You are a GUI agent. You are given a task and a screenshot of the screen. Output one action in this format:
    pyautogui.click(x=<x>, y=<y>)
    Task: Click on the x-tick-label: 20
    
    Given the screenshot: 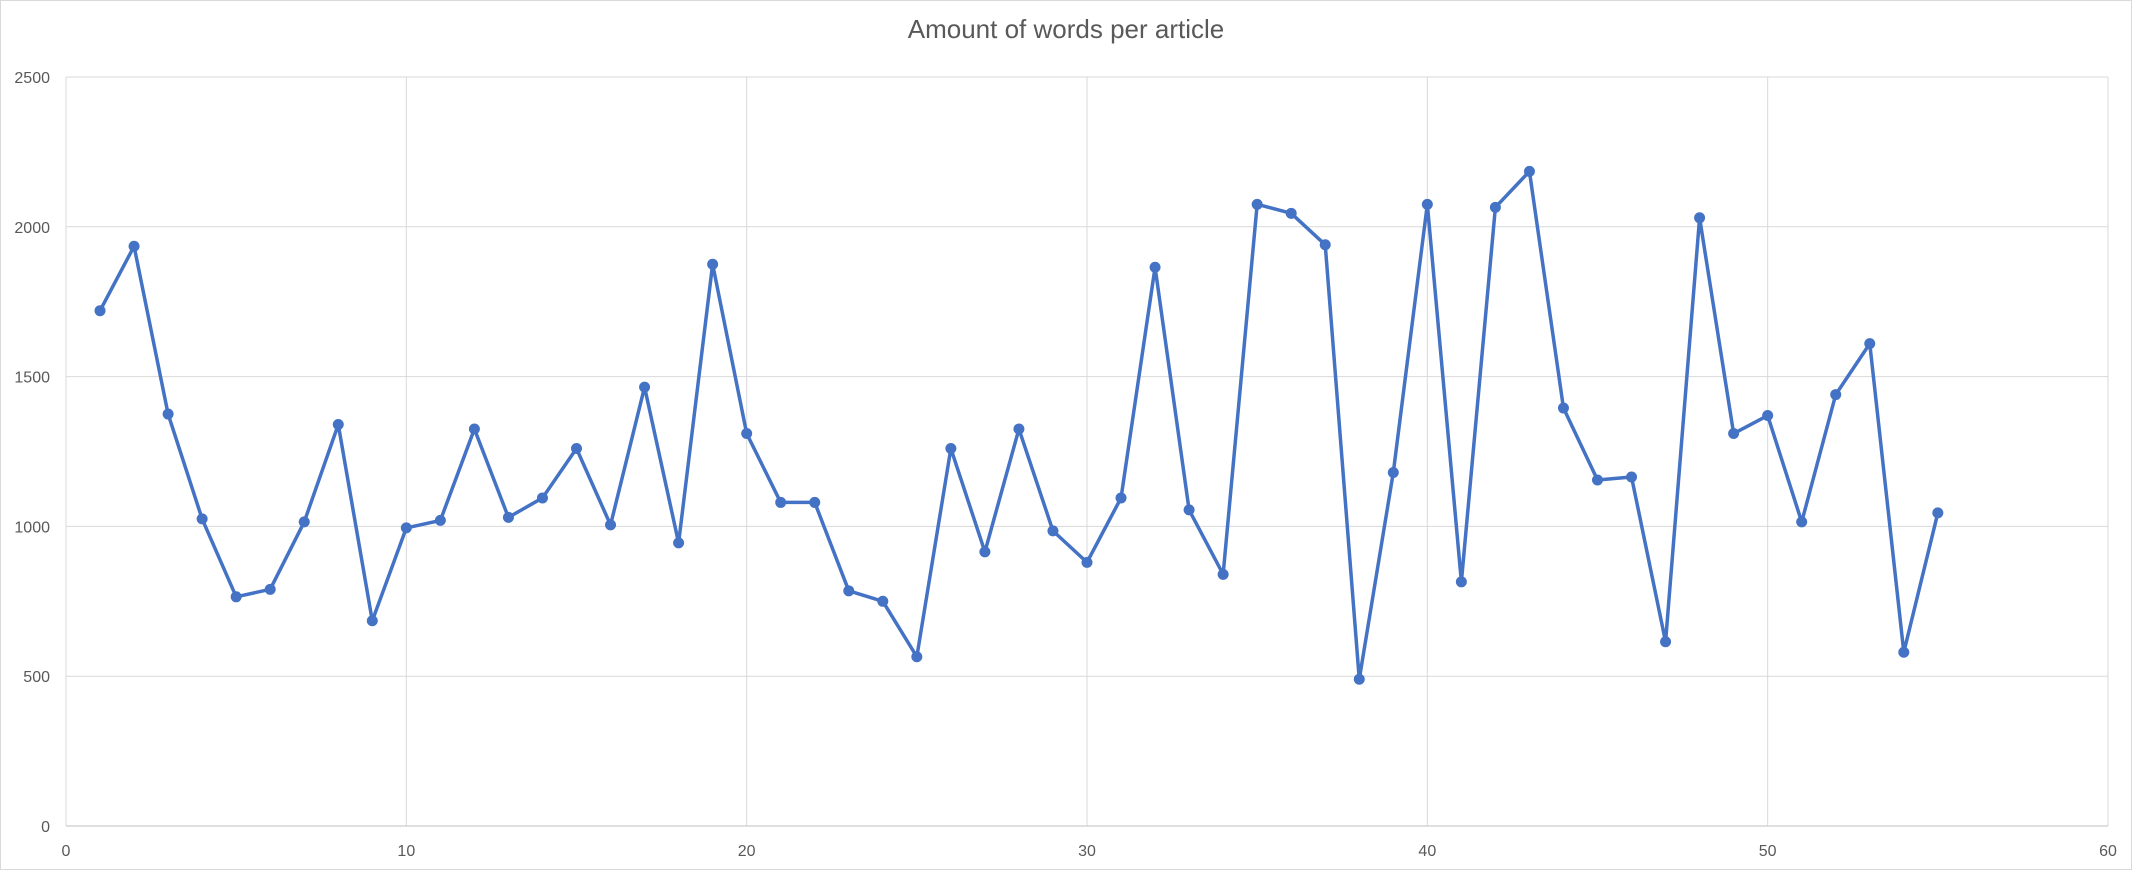 What is the action you would take?
    pyautogui.click(x=747, y=851)
    